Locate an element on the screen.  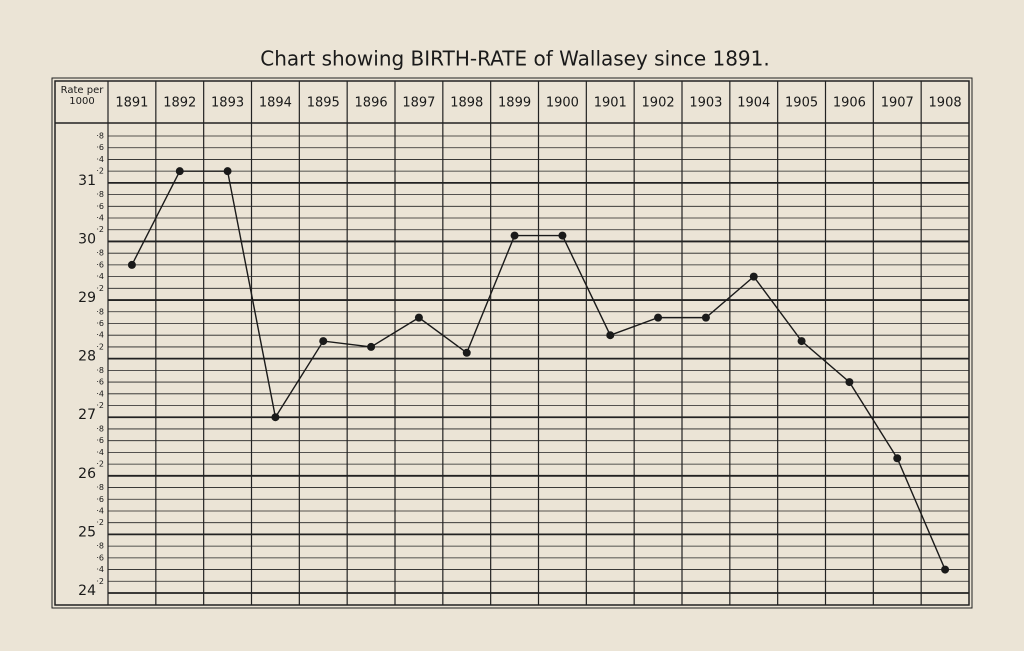
y-tick-label: 24 is located at coordinates (87, 591).